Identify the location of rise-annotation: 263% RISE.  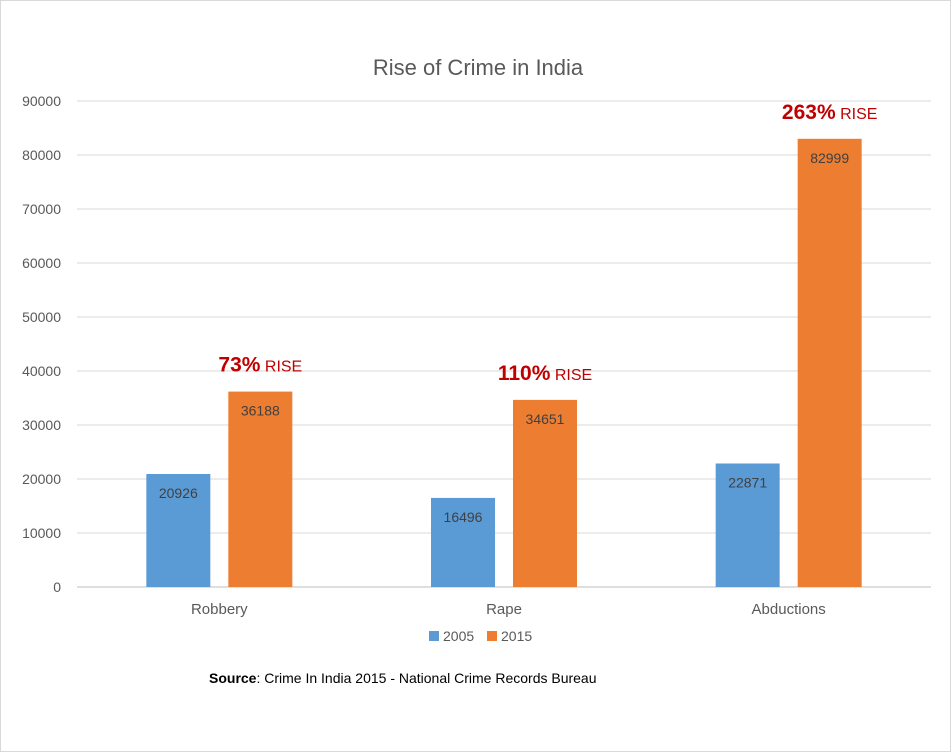
(830, 112).